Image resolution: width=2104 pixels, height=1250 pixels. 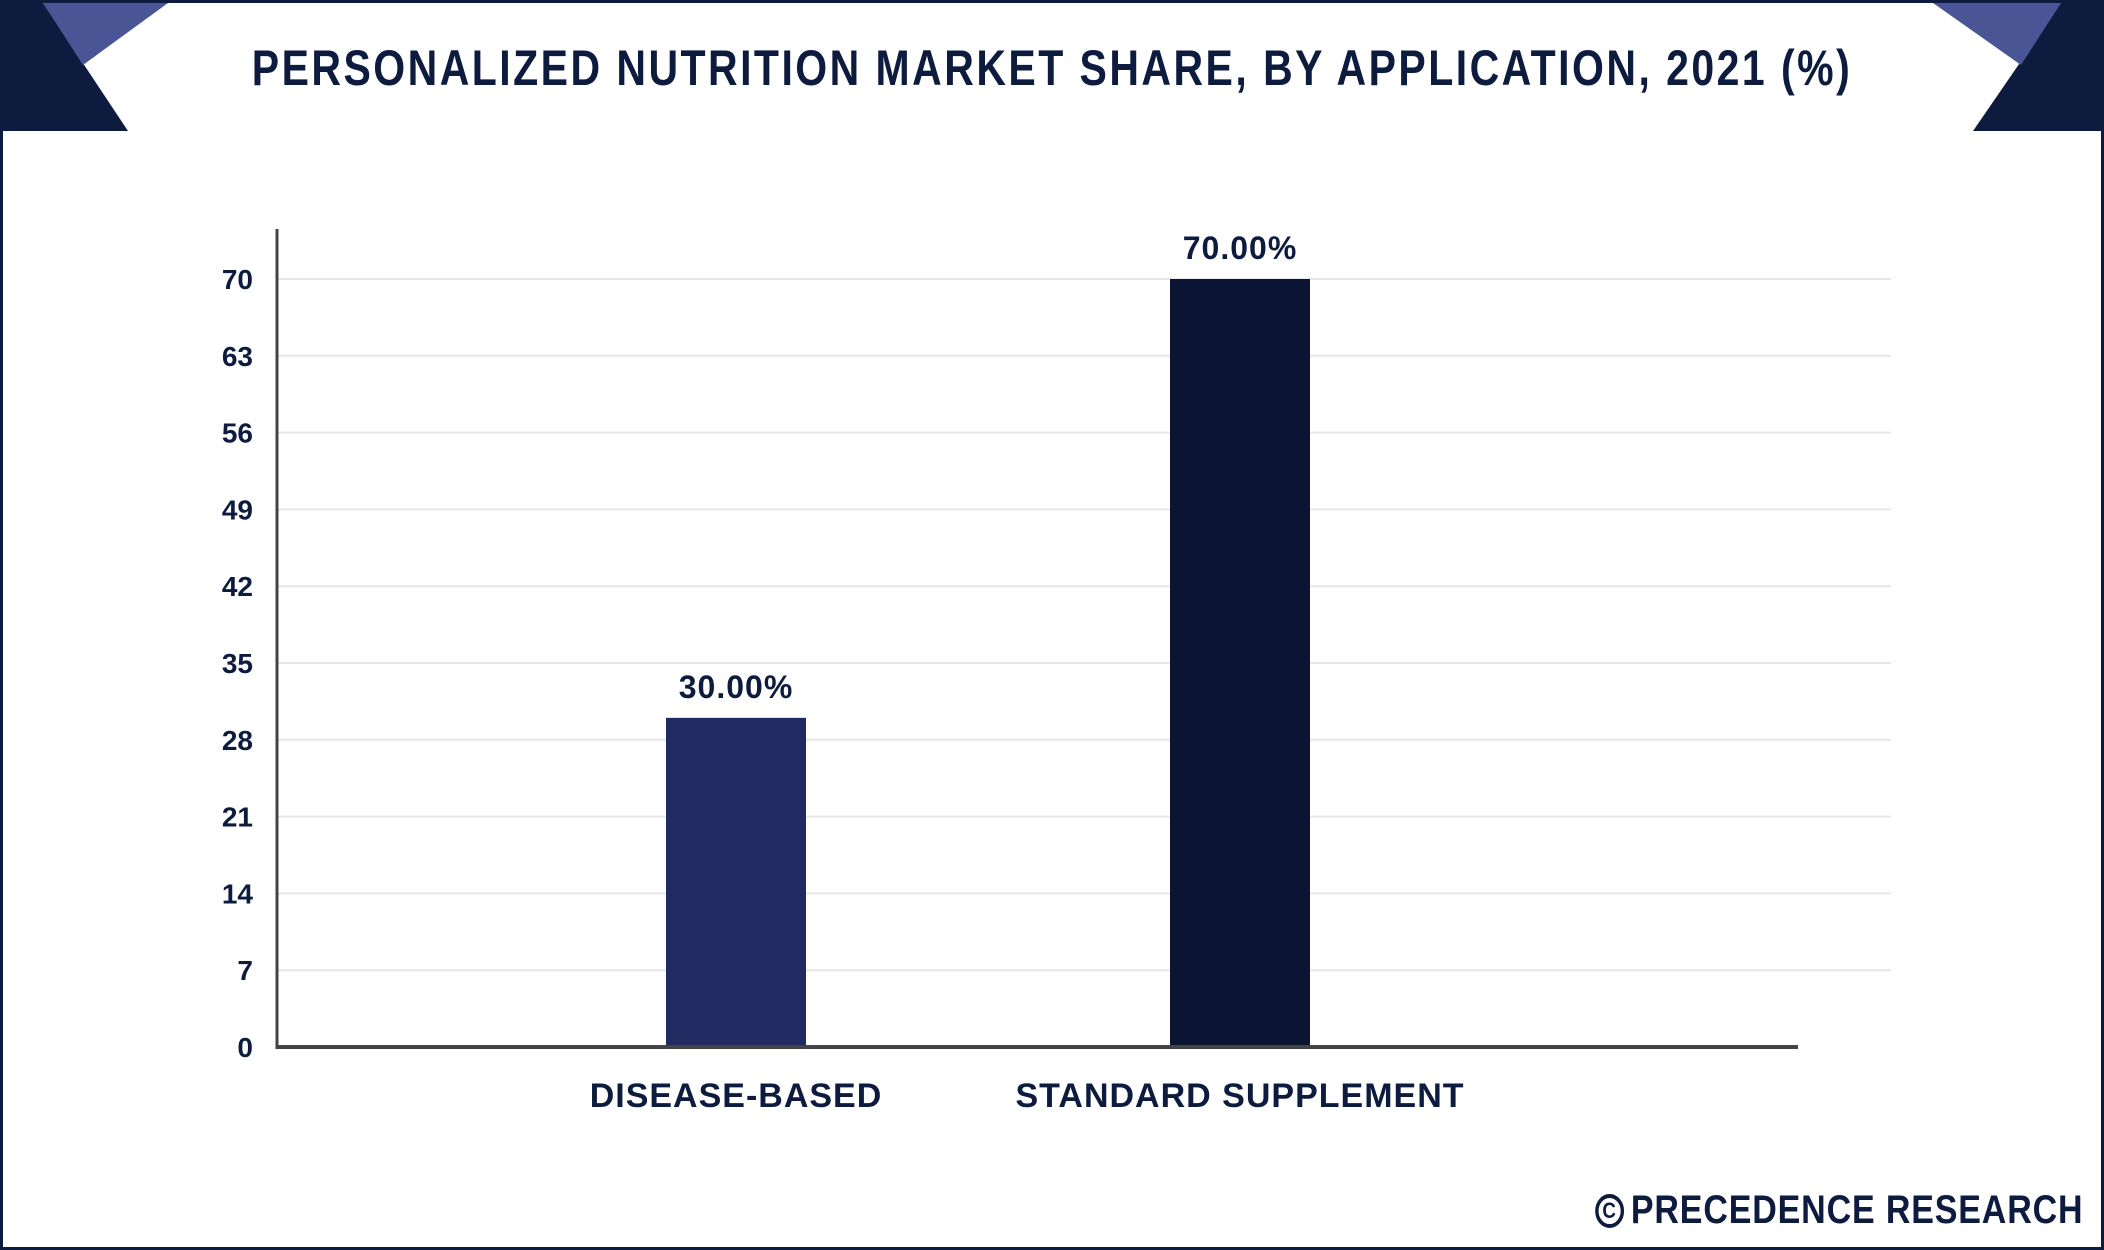 I want to click on data-label: 70.00%, so click(x=1240, y=248).